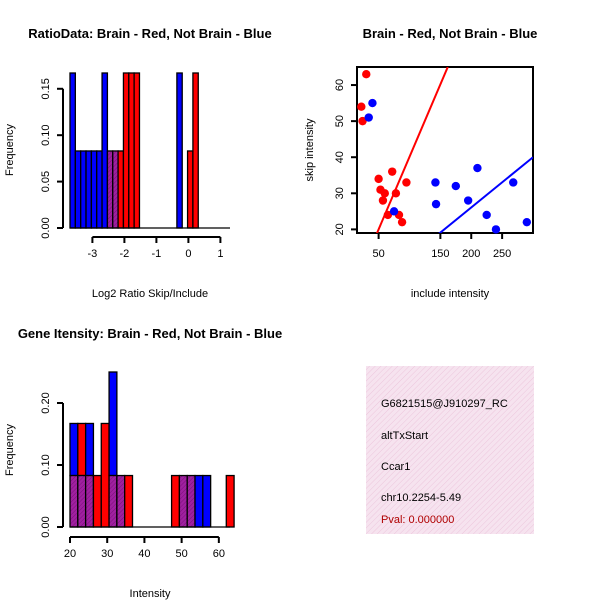  What do you see at coordinates (340, 157) in the screenshot?
I see `scatter-y-tick-label: 40` at bounding box center [340, 157].